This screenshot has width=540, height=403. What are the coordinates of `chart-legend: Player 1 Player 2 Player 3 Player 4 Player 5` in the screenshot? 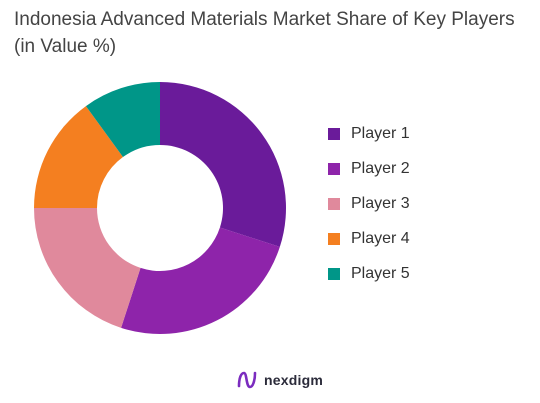 It's located at (369, 203).